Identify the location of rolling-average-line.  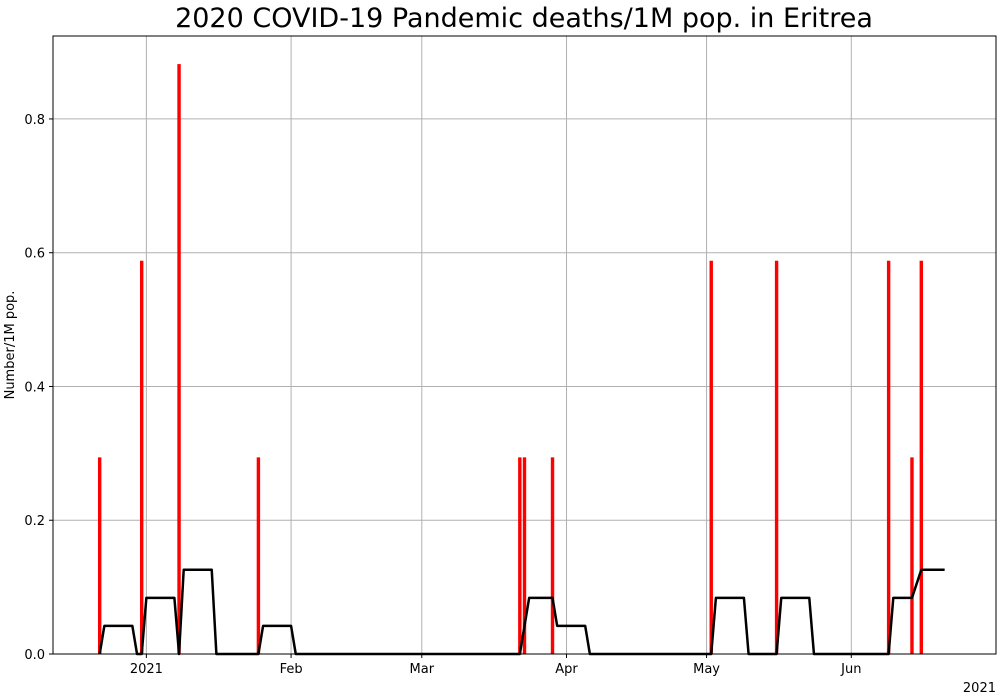
(521, 612).